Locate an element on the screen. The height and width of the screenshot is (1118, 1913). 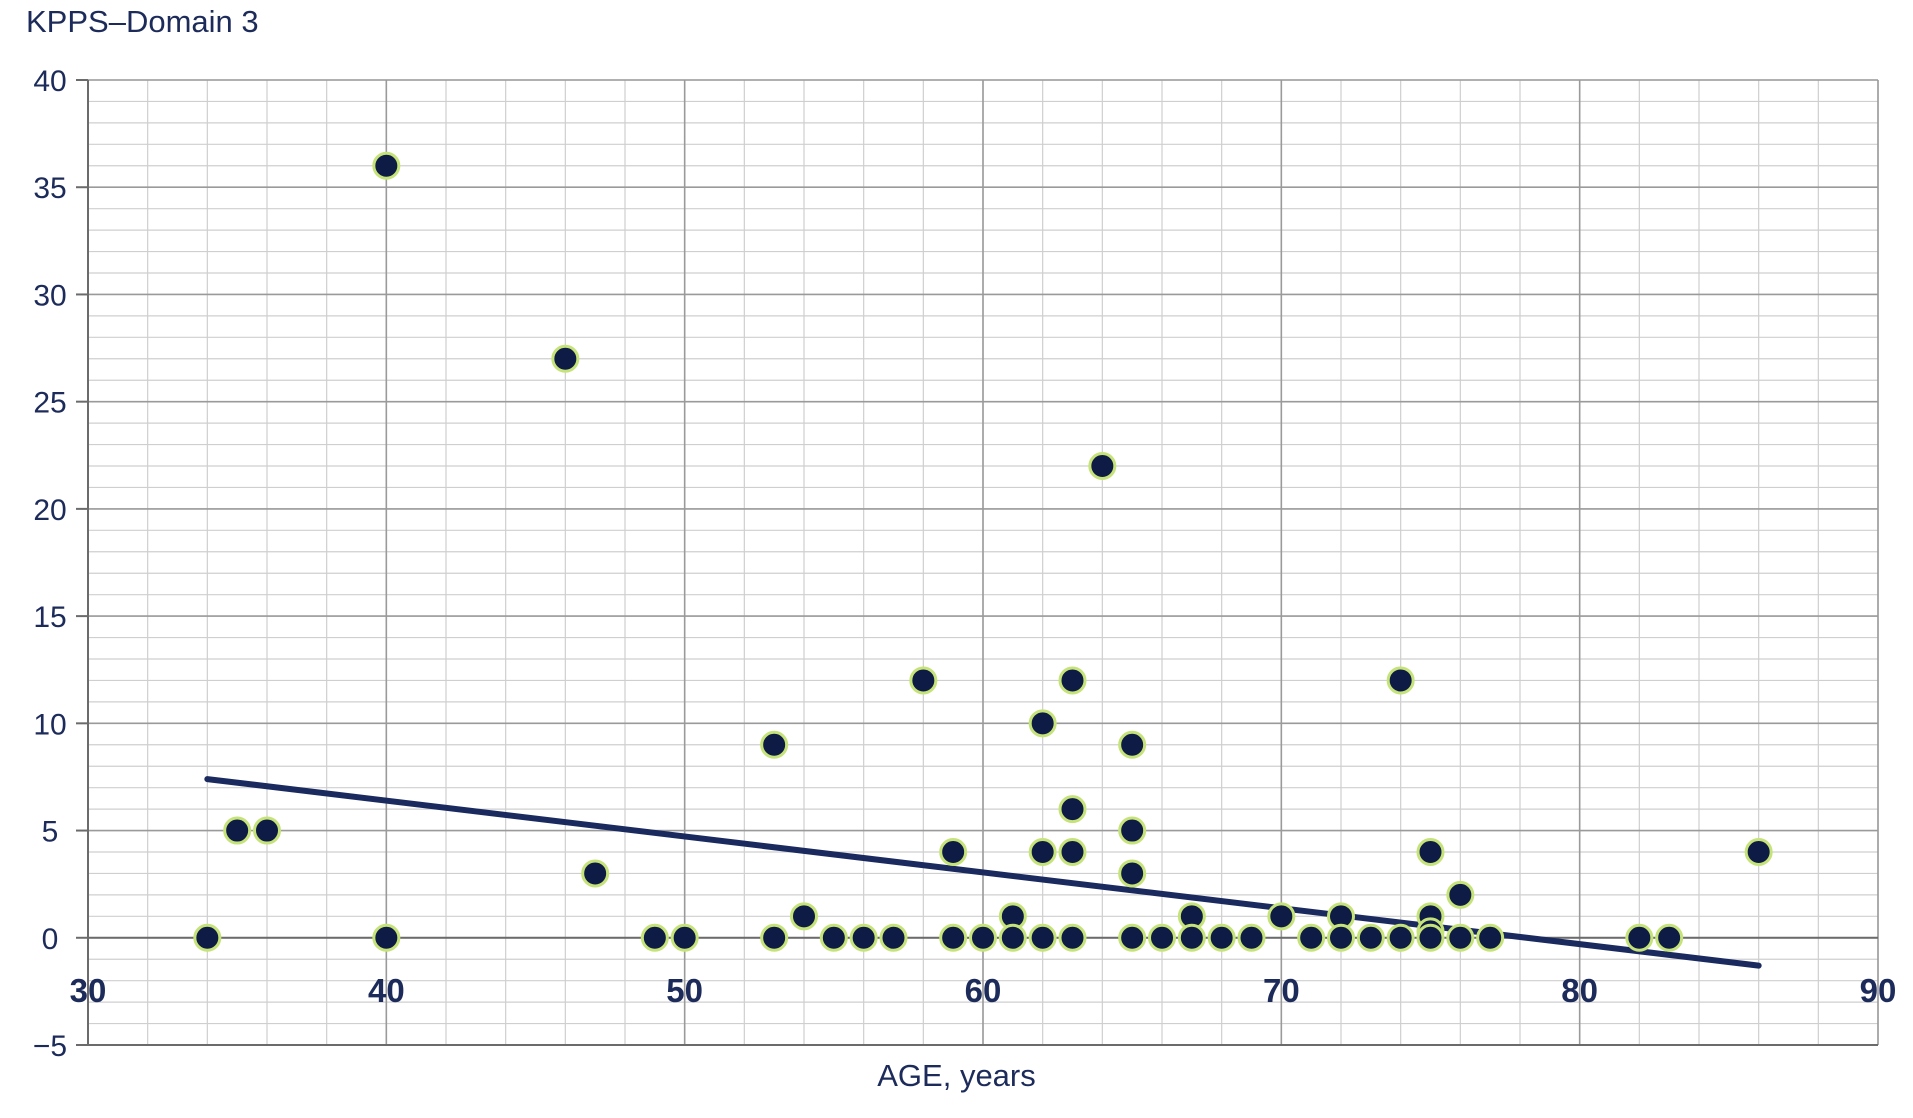
y-tick-label: 5 is located at coordinates (50, 832).